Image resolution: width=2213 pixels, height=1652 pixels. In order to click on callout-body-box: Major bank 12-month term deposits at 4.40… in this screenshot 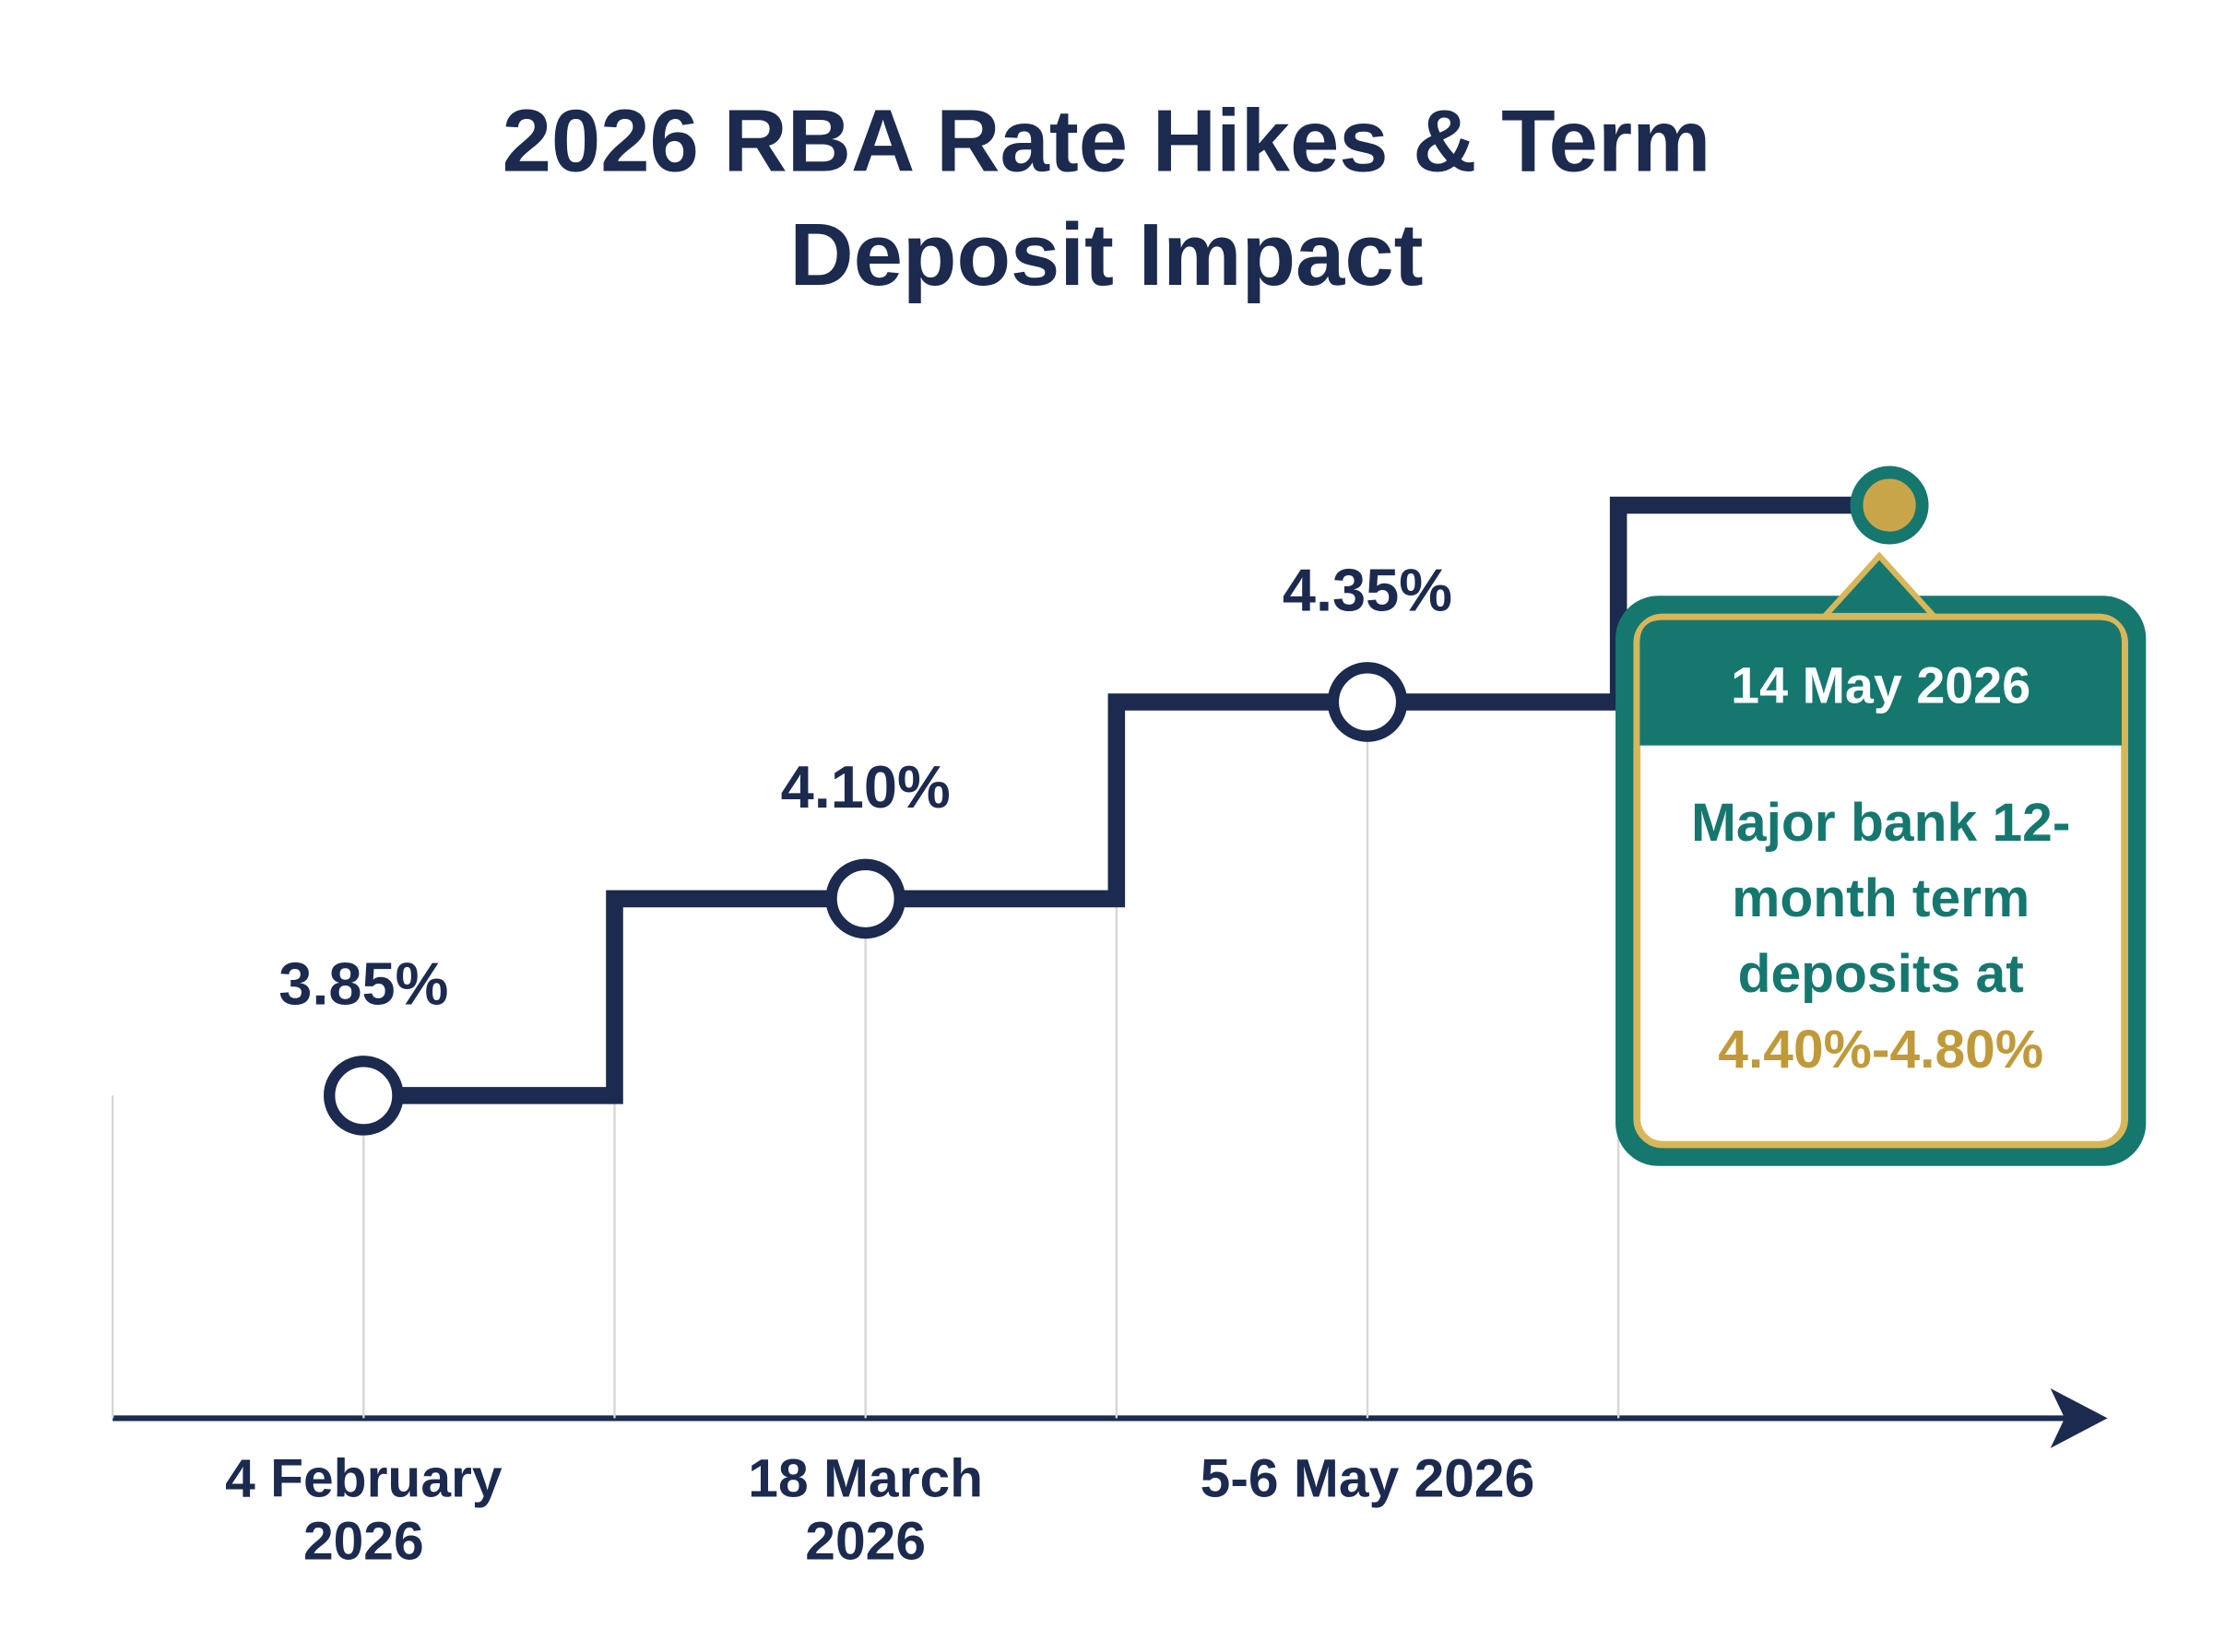, I will do `click(1880, 937)`.